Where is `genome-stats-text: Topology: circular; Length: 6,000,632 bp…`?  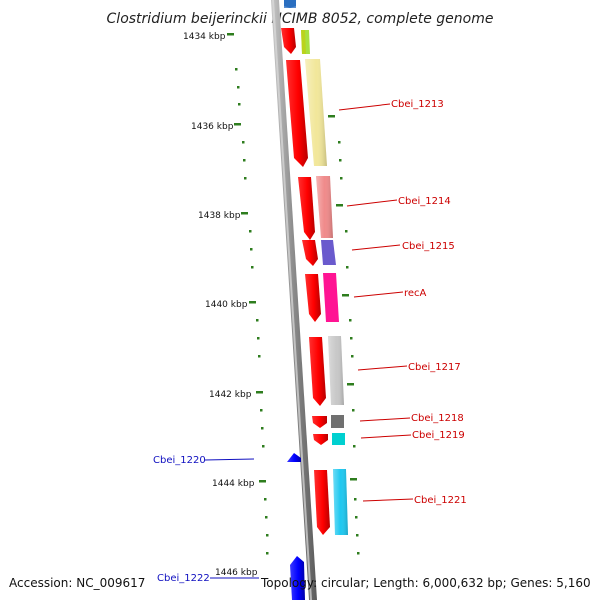 genome-stats-text: Topology: circular; Length: 6,000,632 bp… is located at coordinates (425, 583).